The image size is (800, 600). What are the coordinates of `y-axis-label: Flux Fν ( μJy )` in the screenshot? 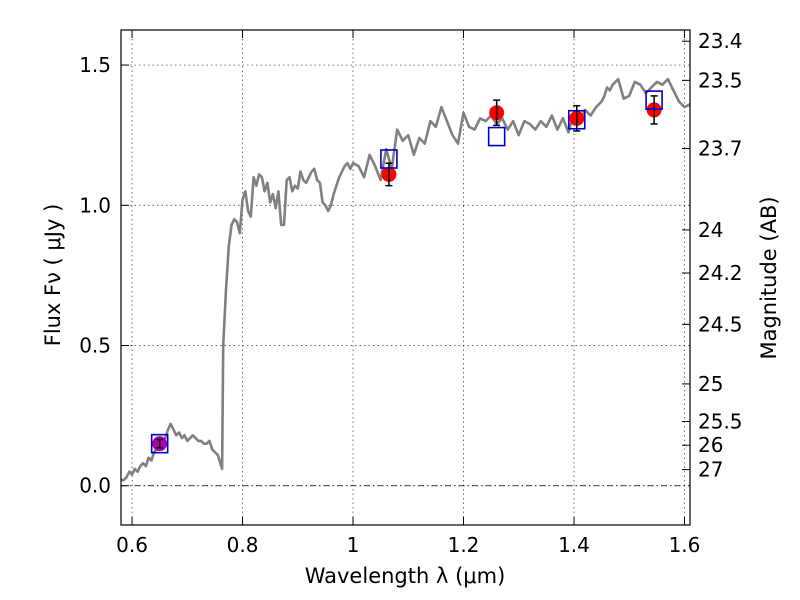 It's located at (53, 275).